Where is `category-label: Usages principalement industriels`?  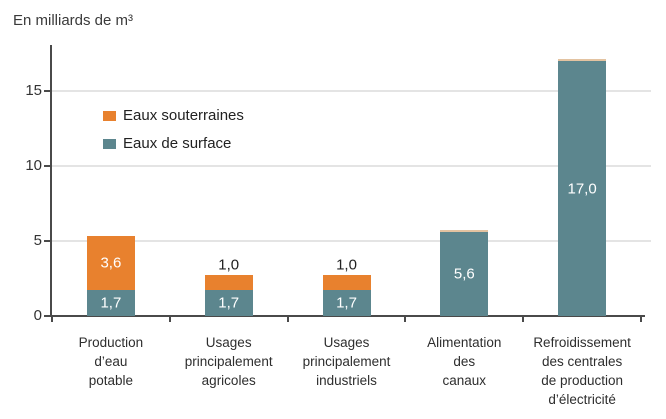
category-label: Usages principalement industriels is located at coordinates (346, 361).